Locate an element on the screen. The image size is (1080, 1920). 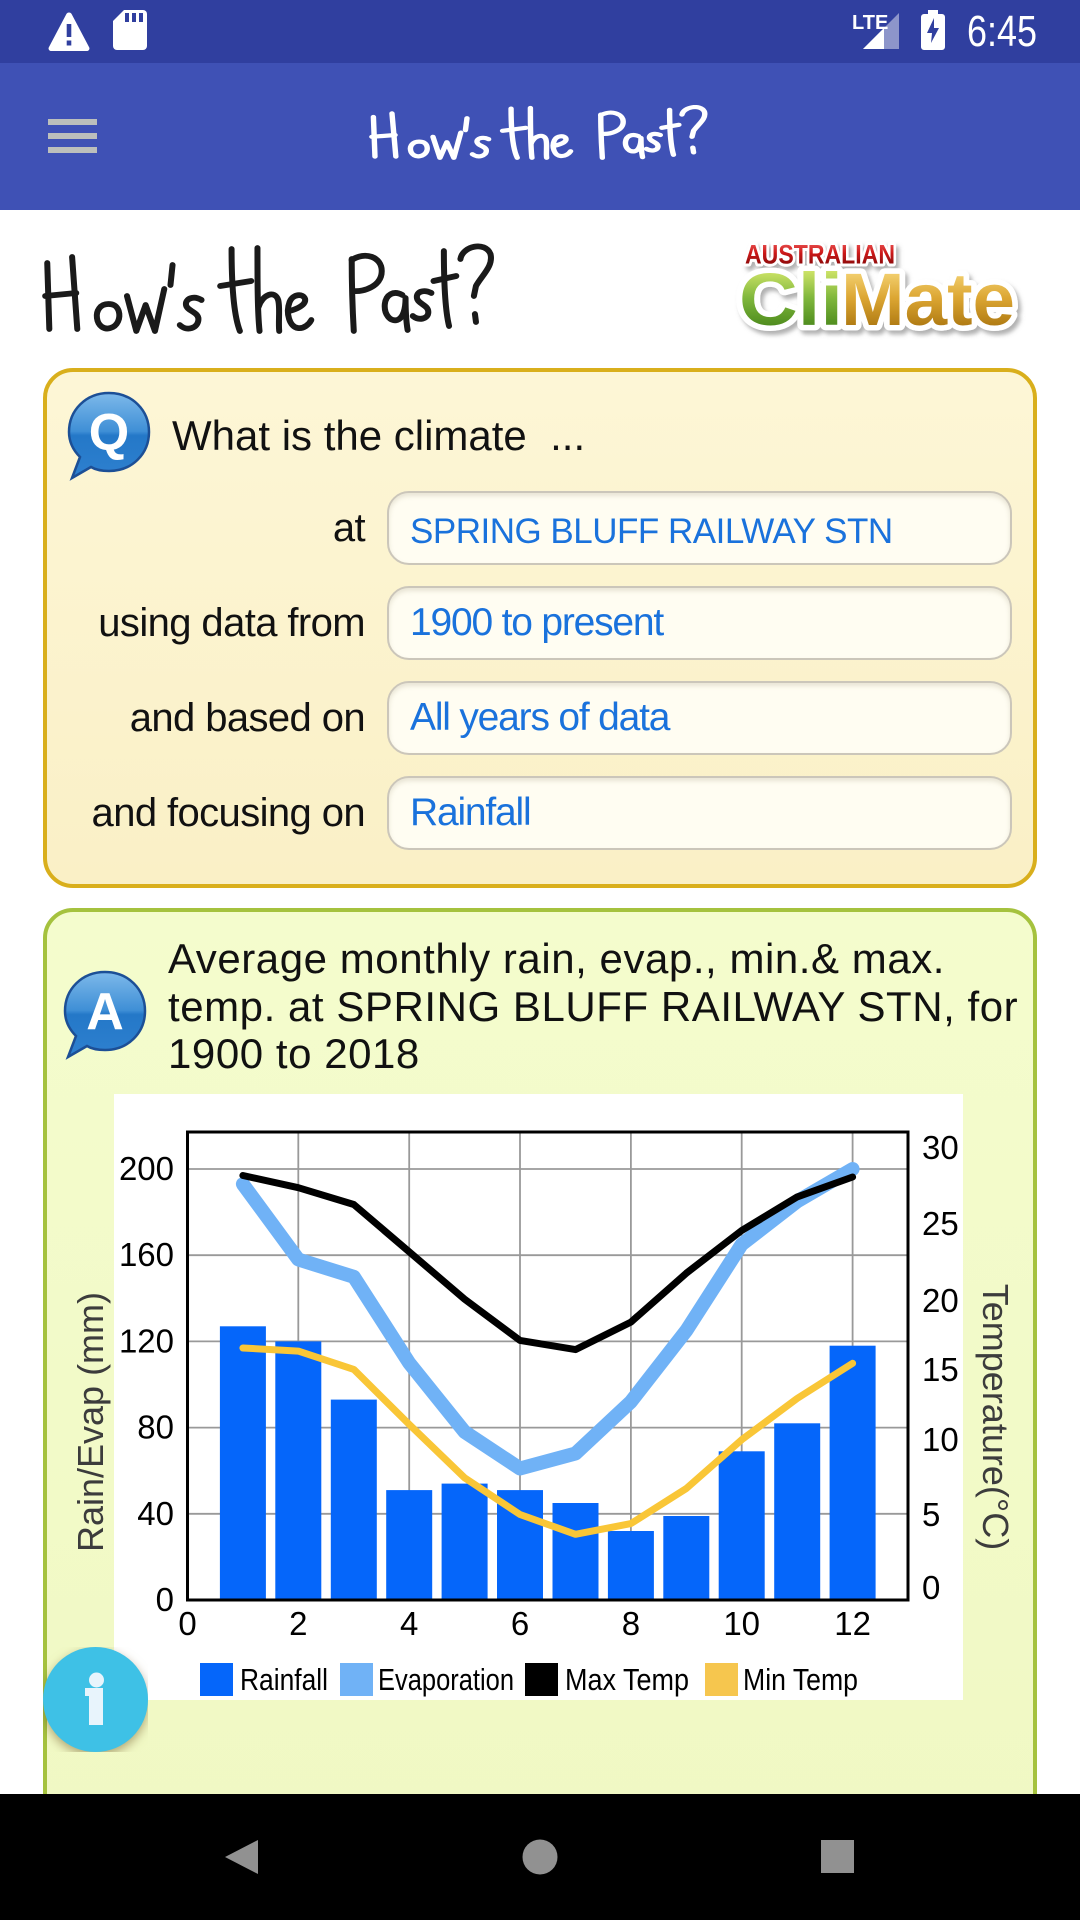
svg-text: Q is located at coordinates (109, 433).